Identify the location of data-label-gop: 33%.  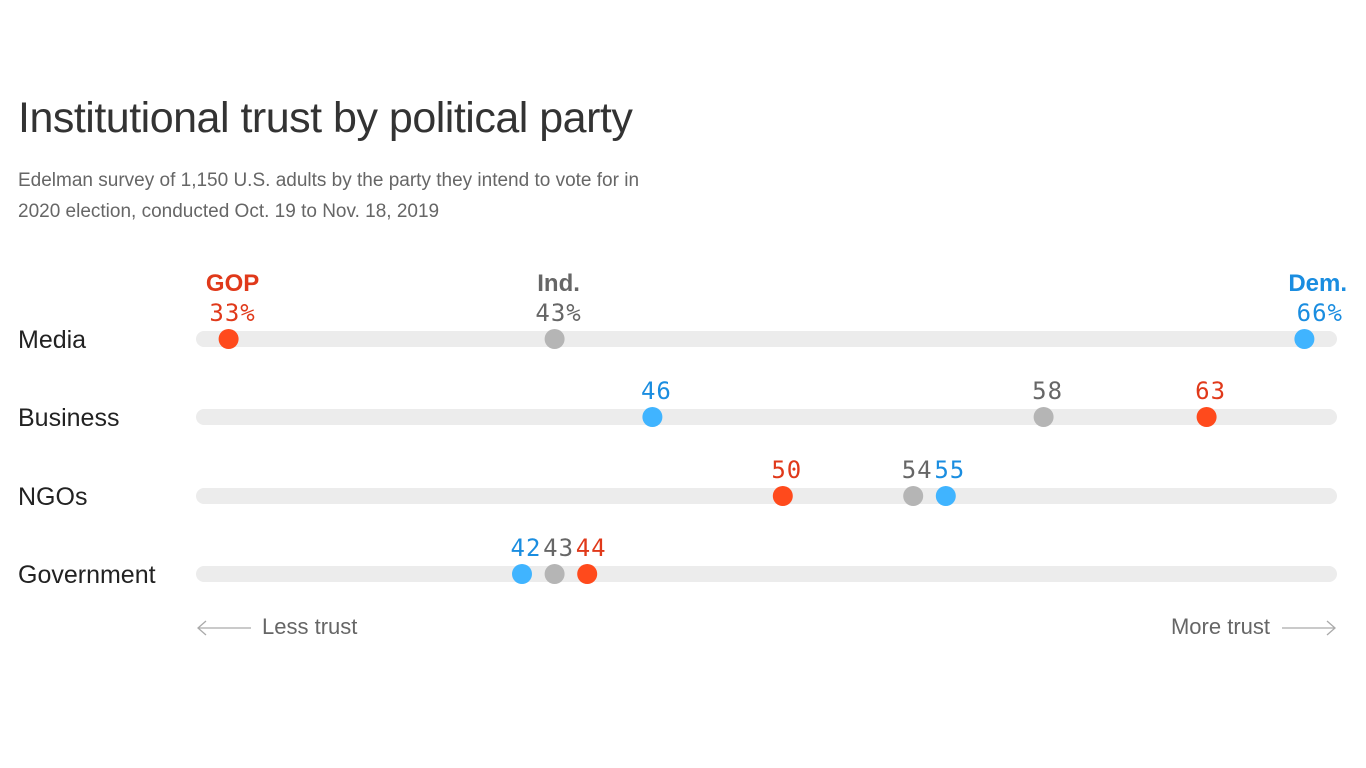
(232, 313).